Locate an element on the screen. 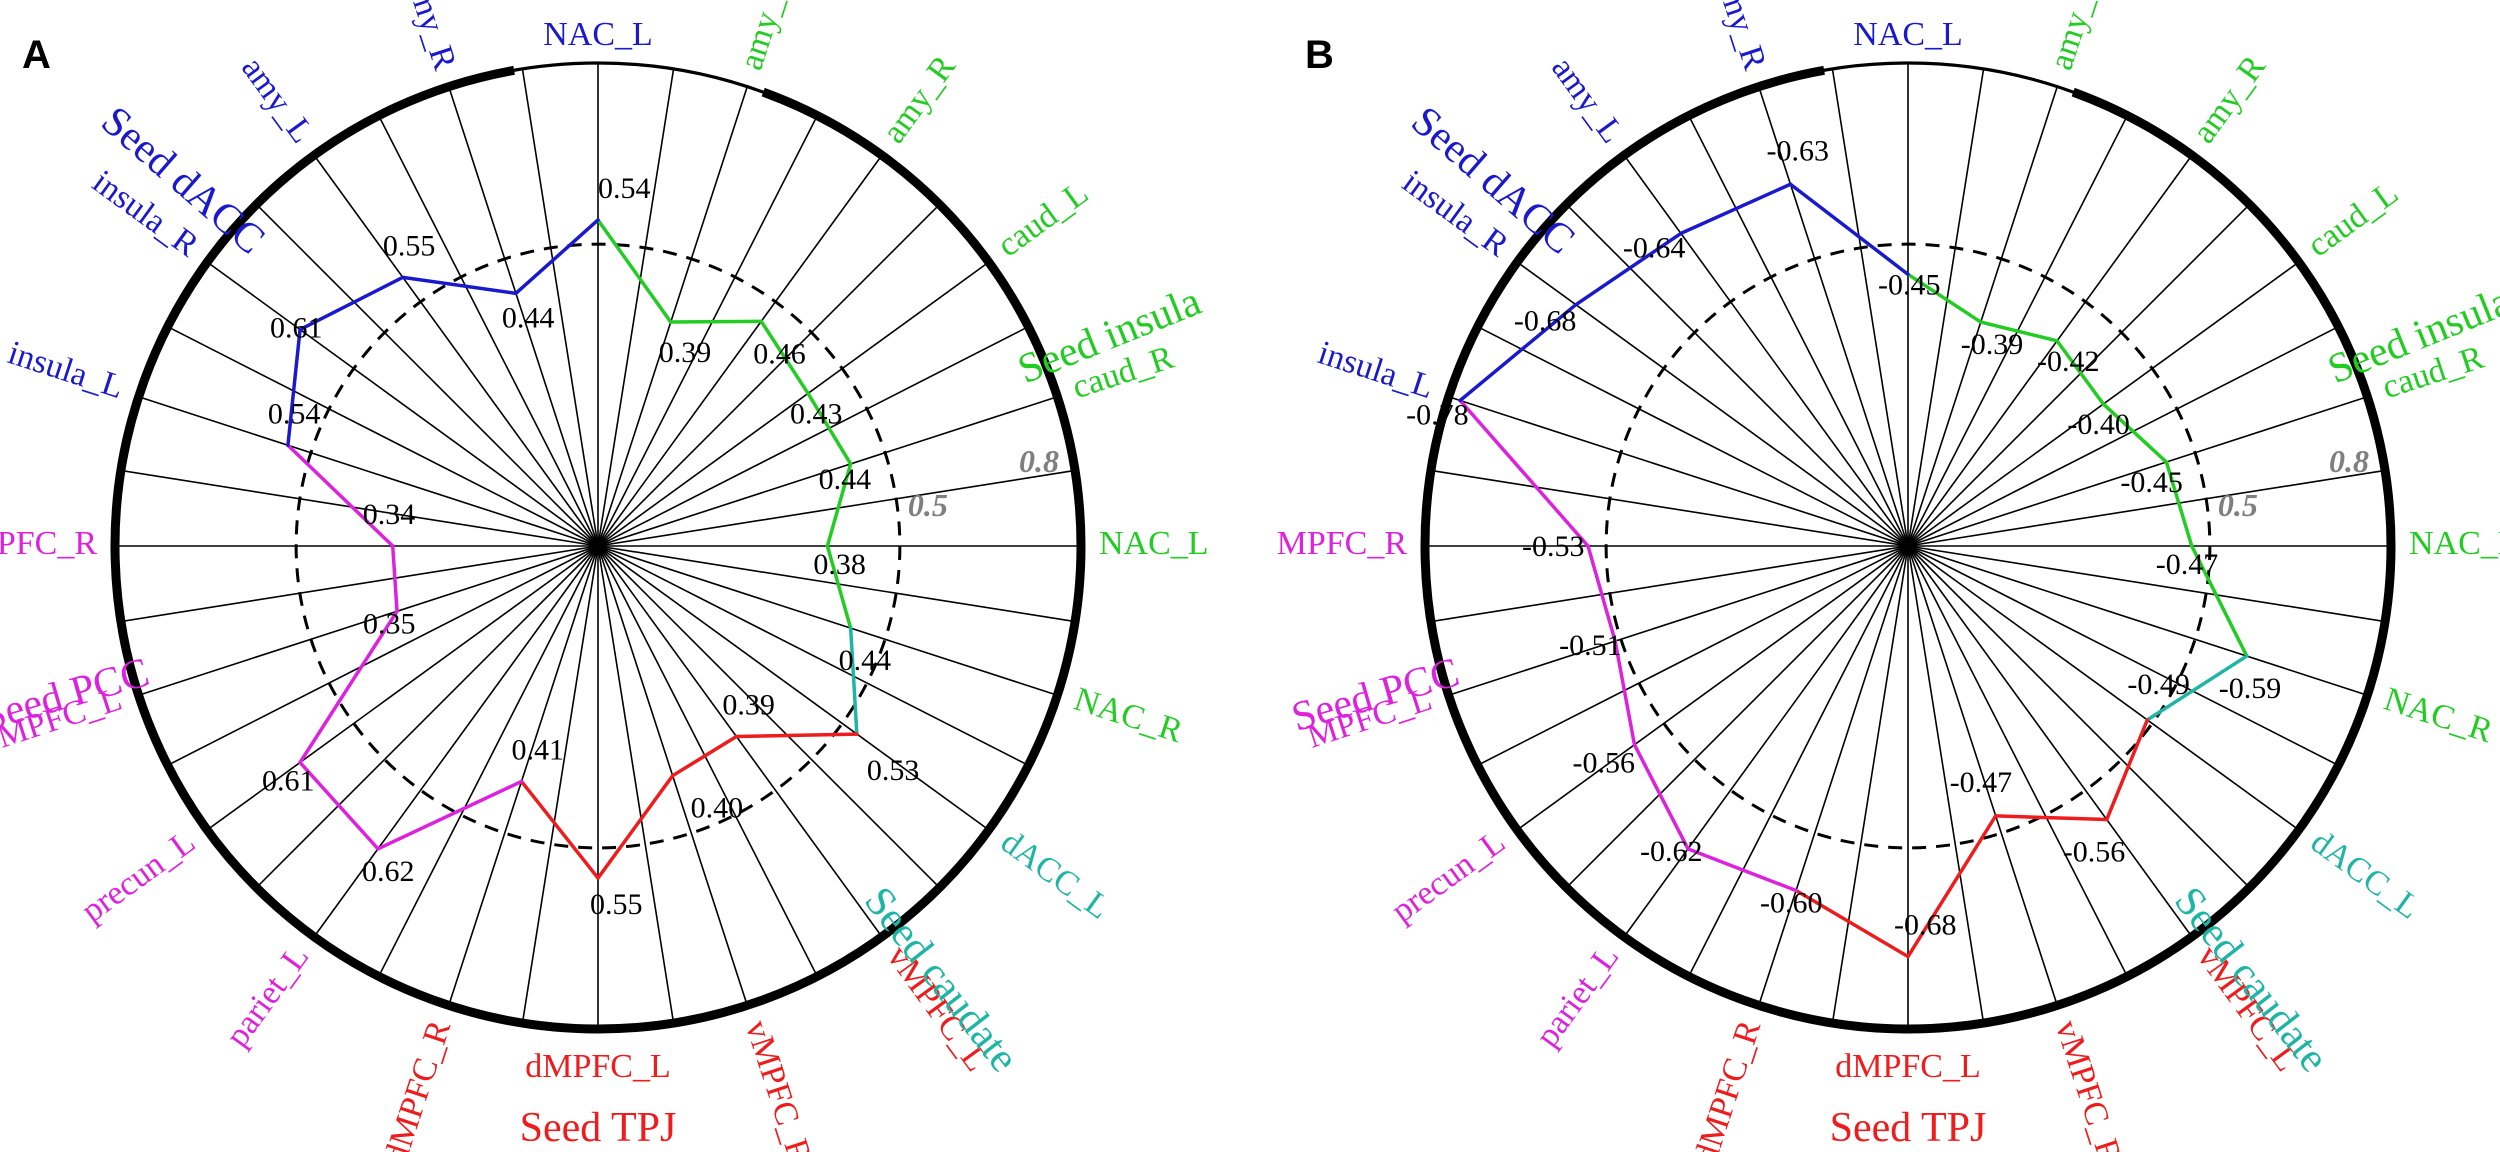  data-label: 0.38 is located at coordinates (839, 564).